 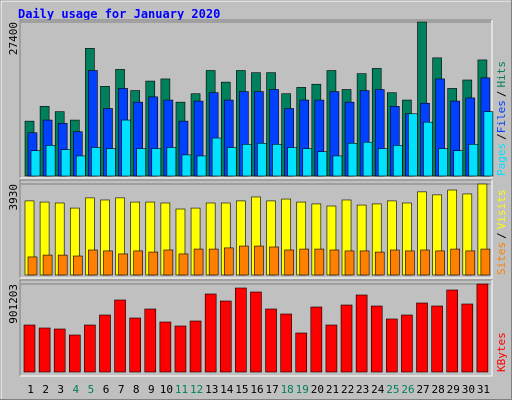 I want to click on x-tick-label: 20, so click(x=317, y=389).